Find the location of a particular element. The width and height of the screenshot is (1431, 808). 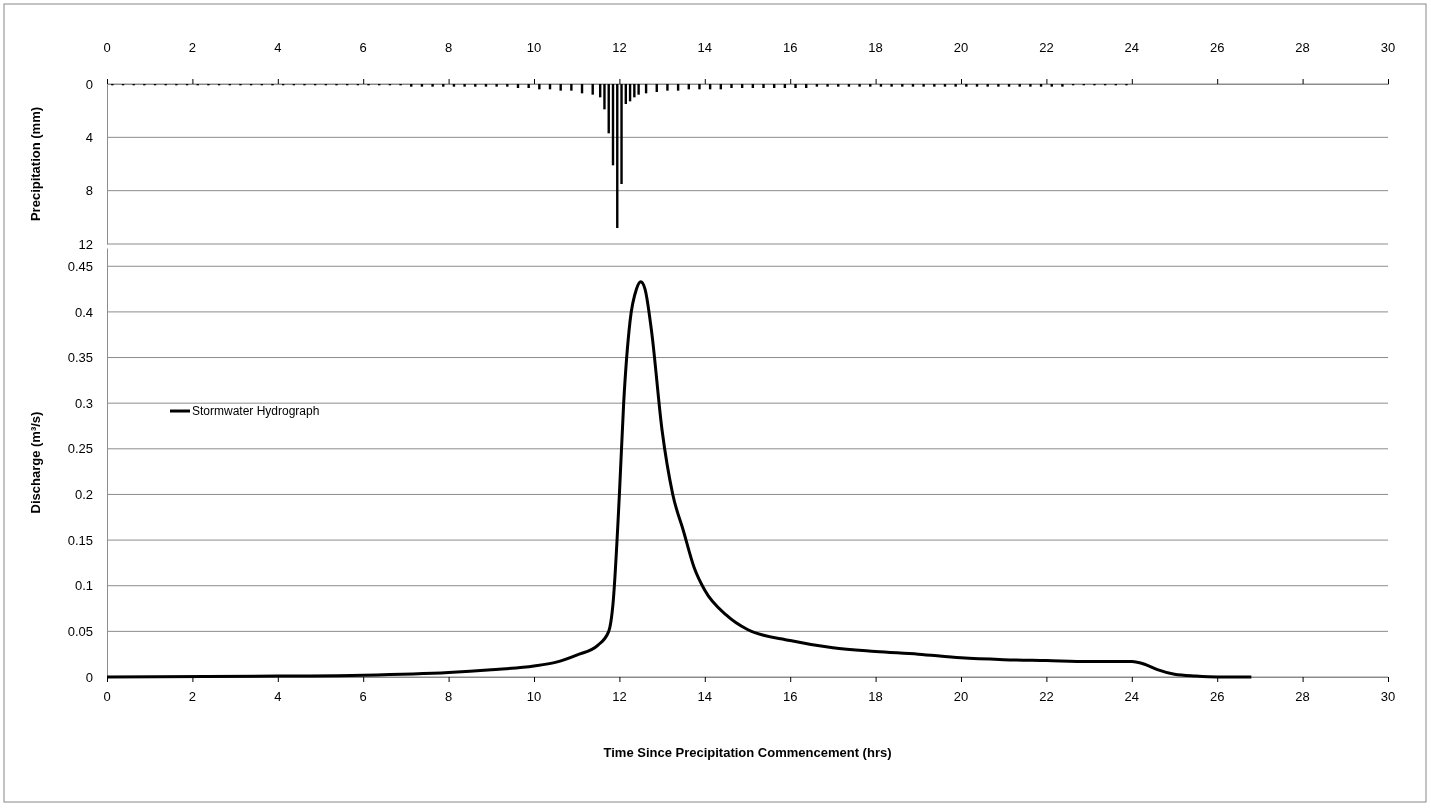

y-tick-label: 8 is located at coordinates (89, 191).